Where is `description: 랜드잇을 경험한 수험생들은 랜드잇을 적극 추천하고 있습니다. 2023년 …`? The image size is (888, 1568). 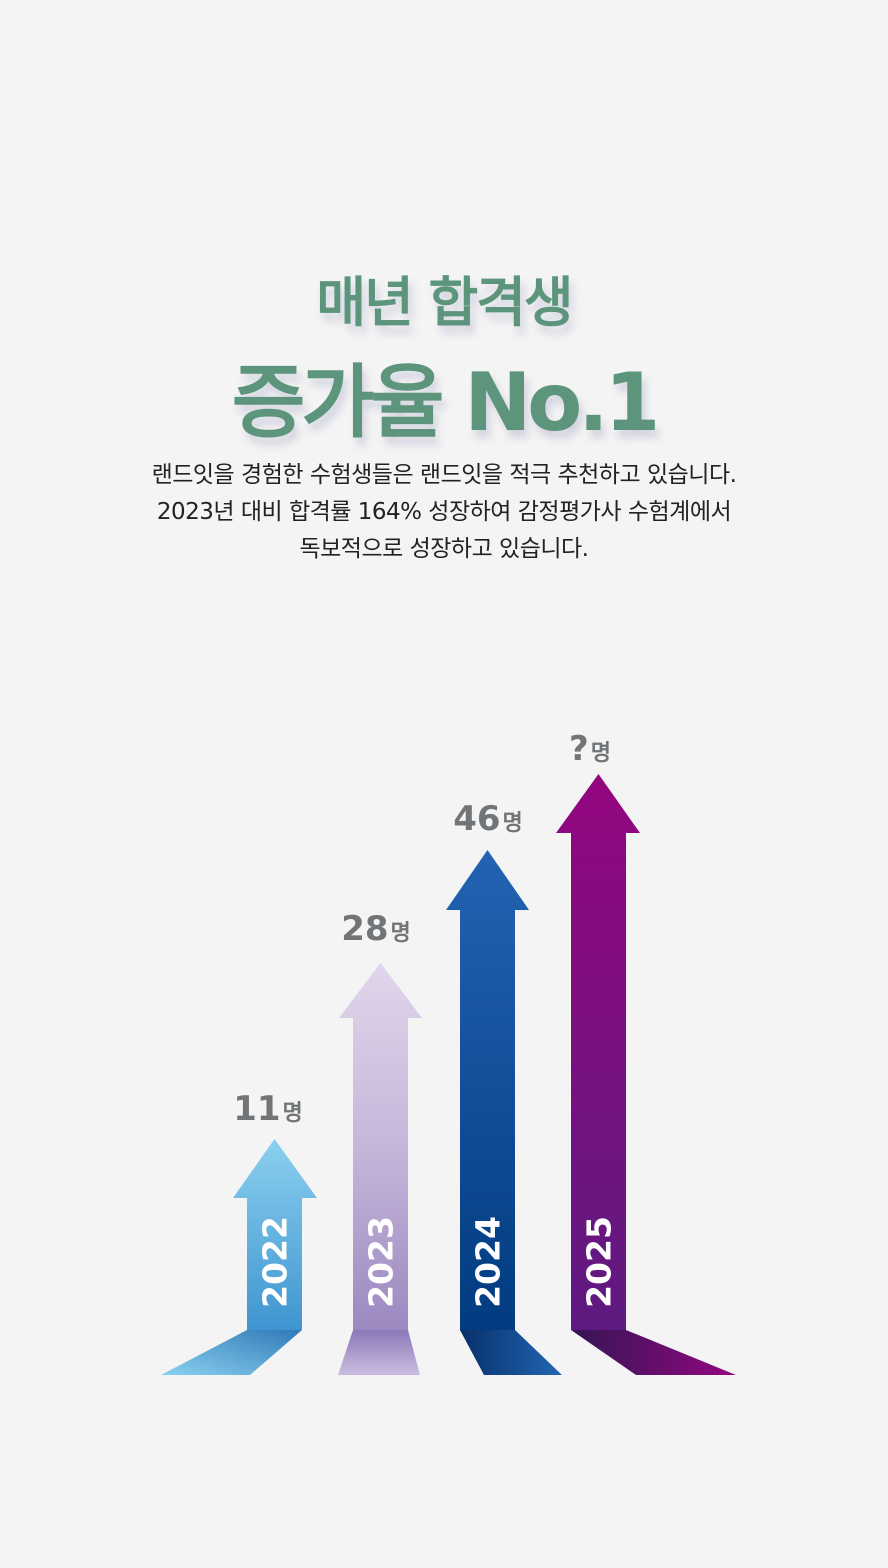 description: 랜드잇을 경험한 수험생들은 랜드잇을 적극 추천하고 있습니다. 2023년 … is located at coordinates (444, 512).